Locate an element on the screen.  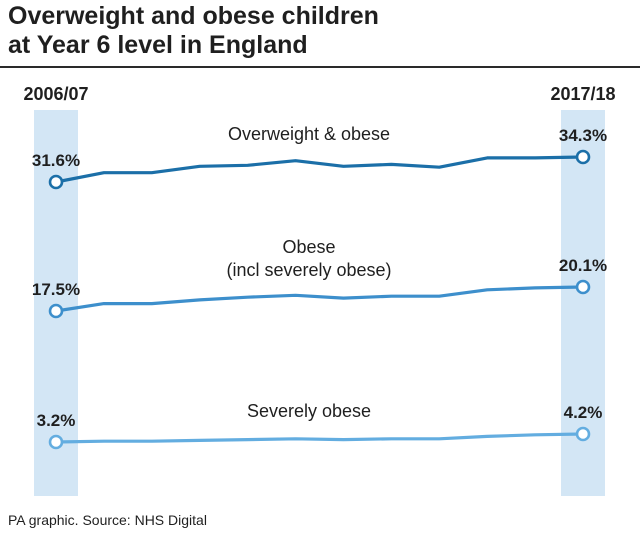
series-0-name-label-0: Overweight & obese is located at coordinates (309, 134).